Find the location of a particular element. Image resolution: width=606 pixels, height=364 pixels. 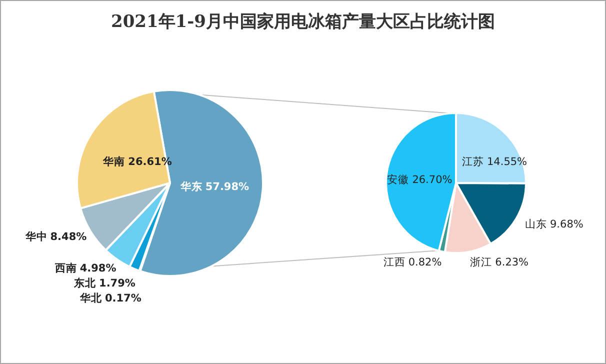

slice-label: 江西 is located at coordinates (394, 262).